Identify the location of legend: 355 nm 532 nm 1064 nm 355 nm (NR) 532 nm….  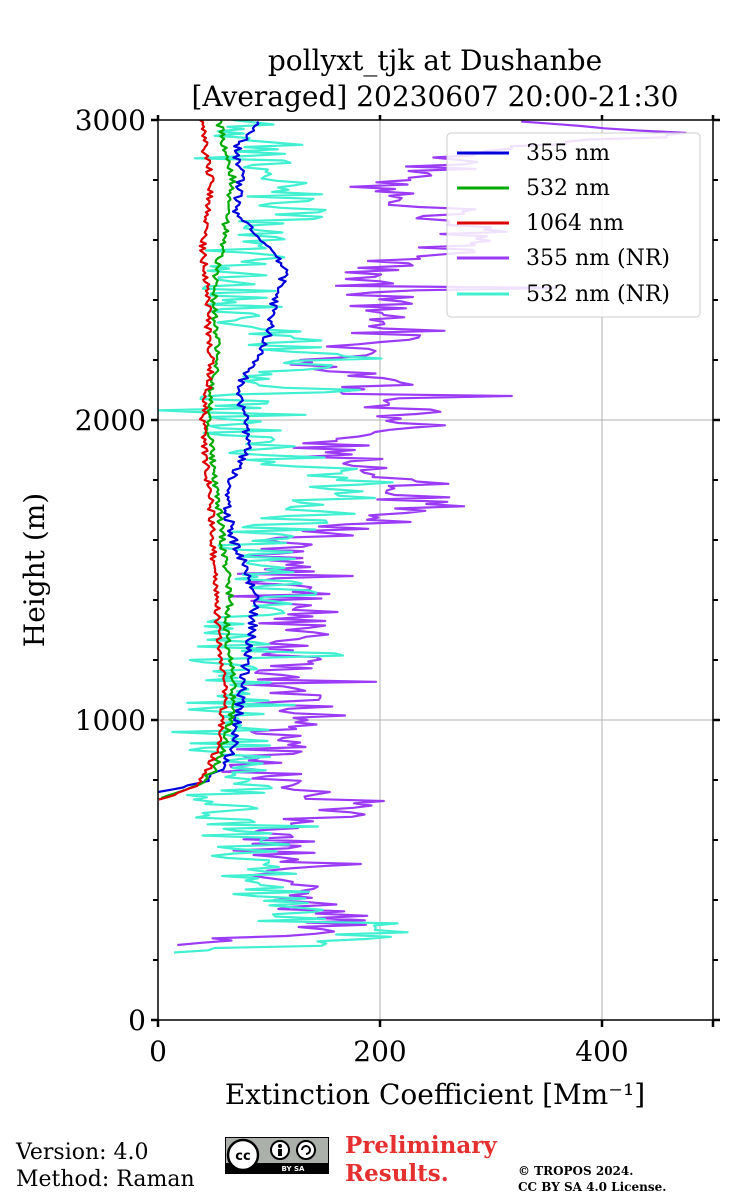
(573, 225).